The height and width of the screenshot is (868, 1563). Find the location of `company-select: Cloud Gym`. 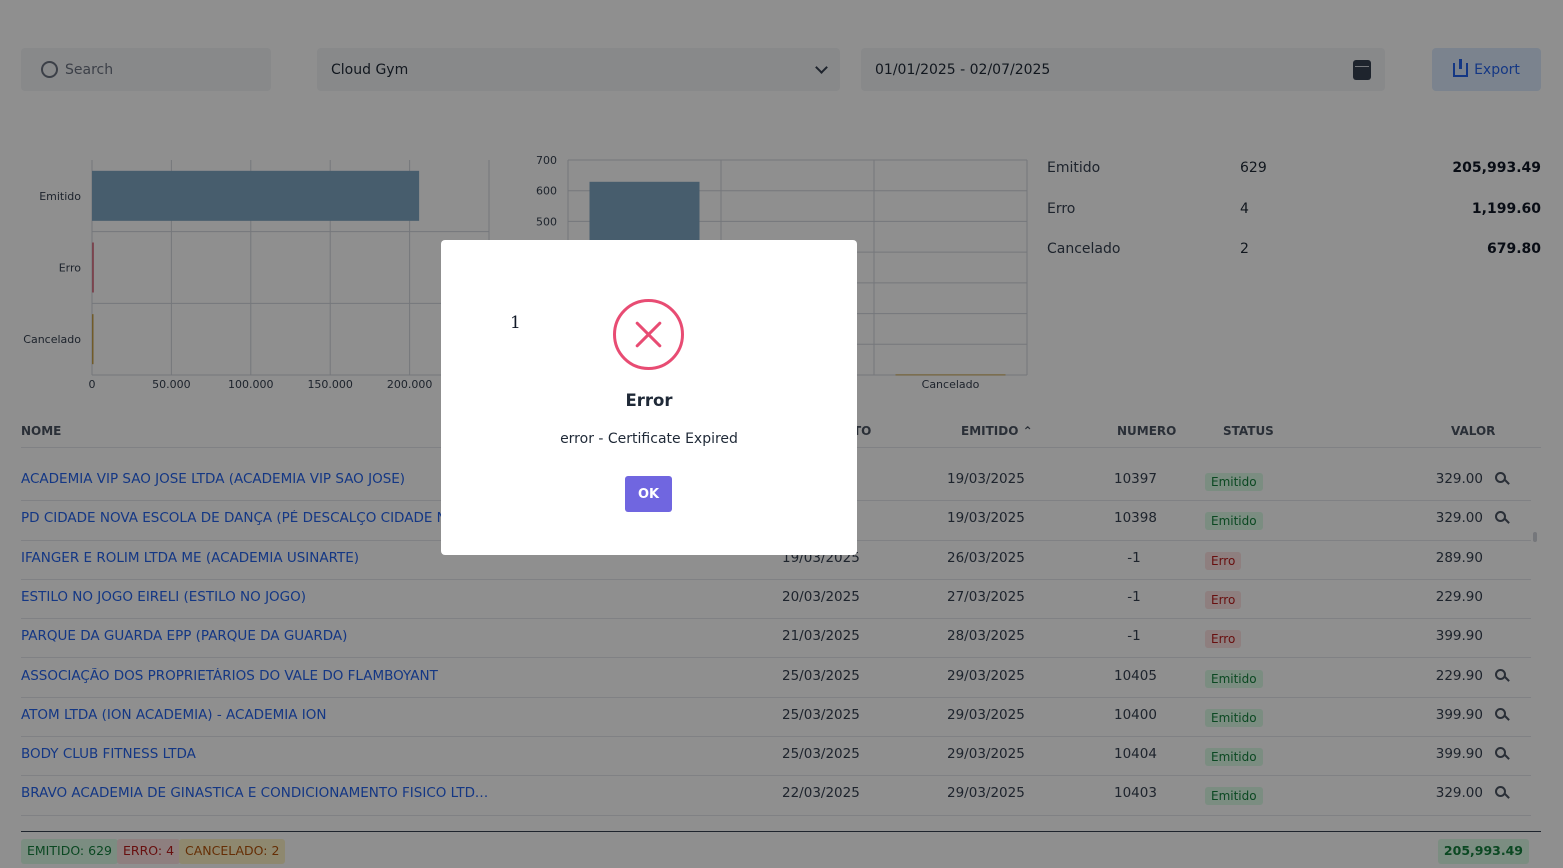

company-select: Cloud Gym is located at coordinates (578, 69).